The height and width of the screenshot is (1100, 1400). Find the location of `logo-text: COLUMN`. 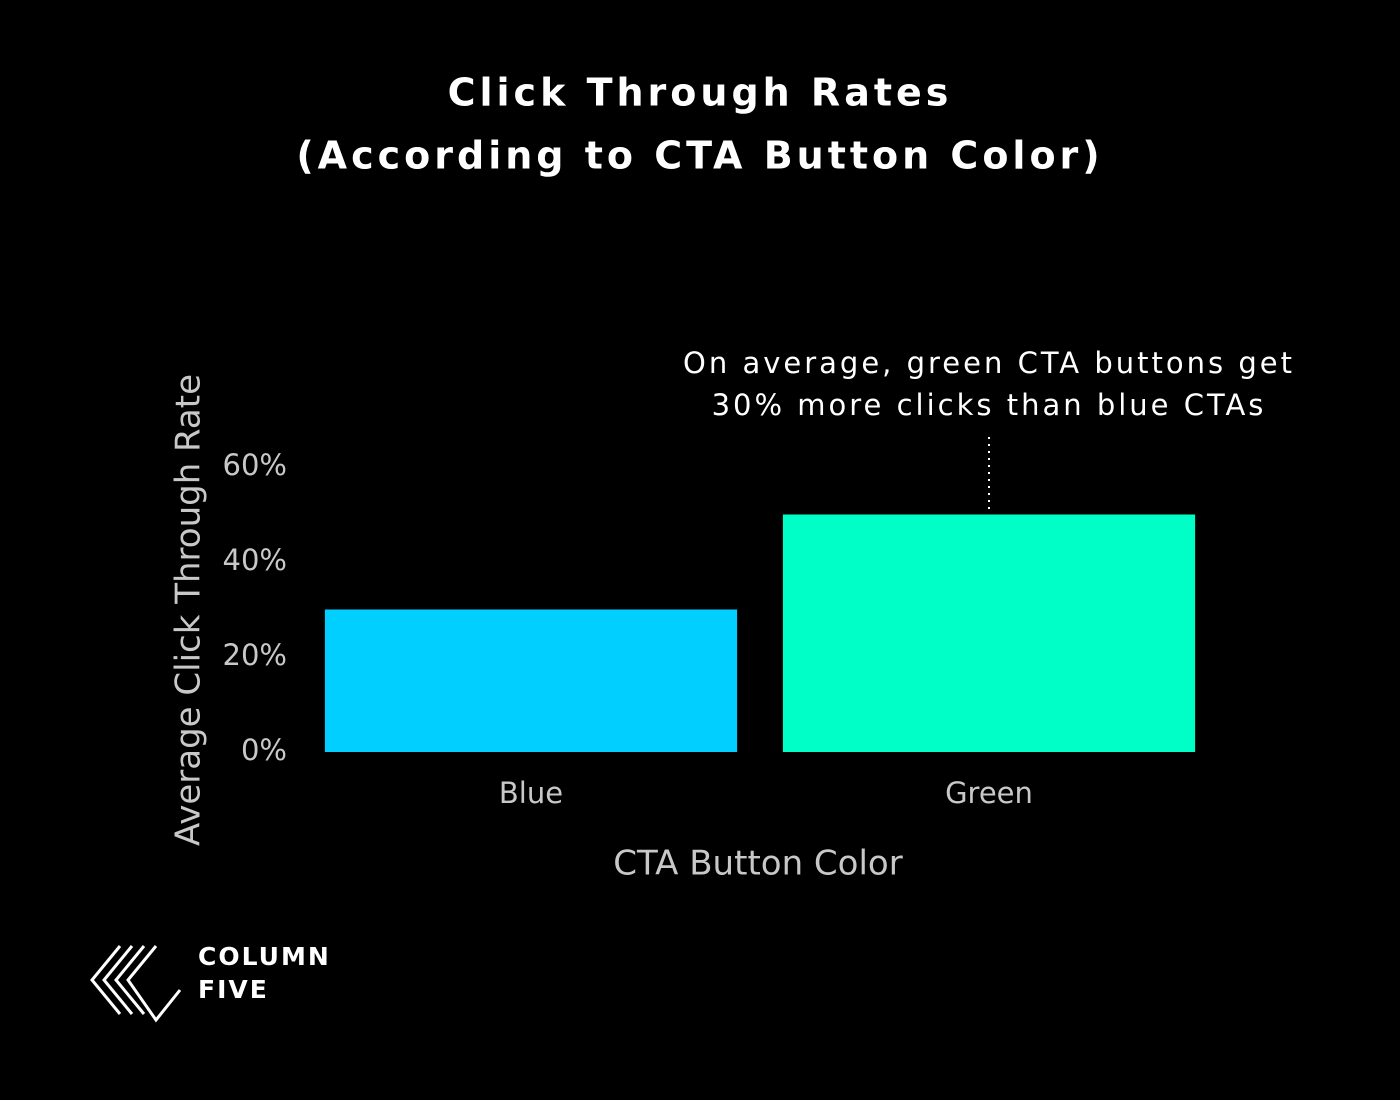

logo-text: COLUMN is located at coordinates (264, 956).